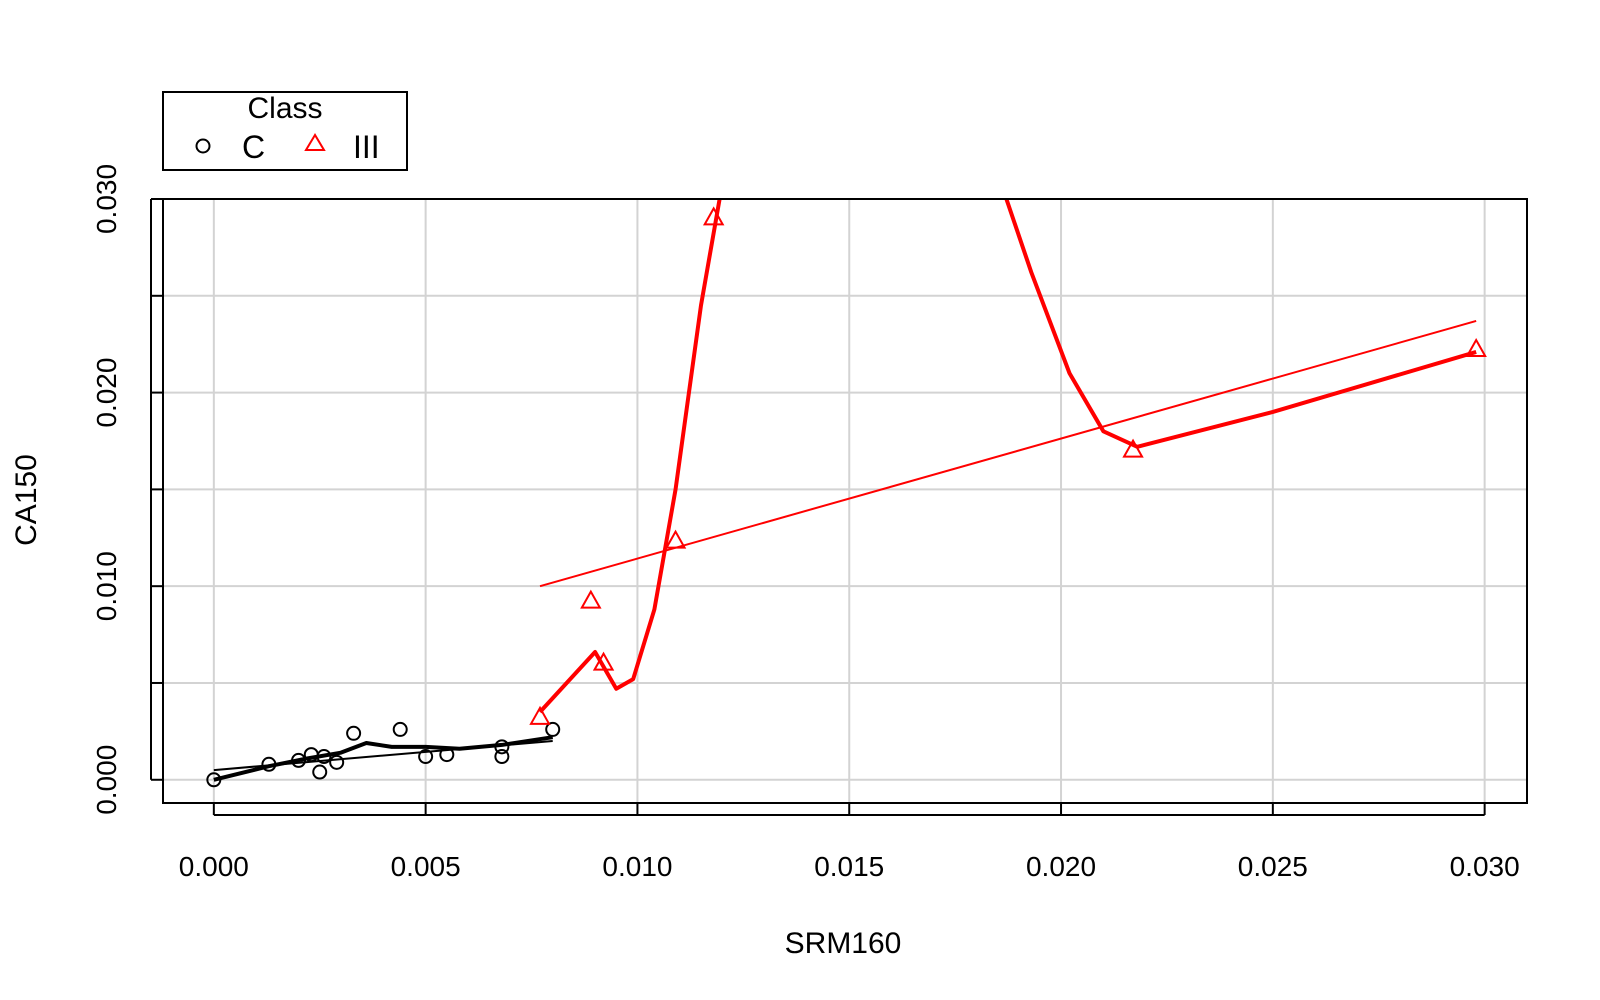  I want to click on legend-label-iii: III, so click(366, 147).